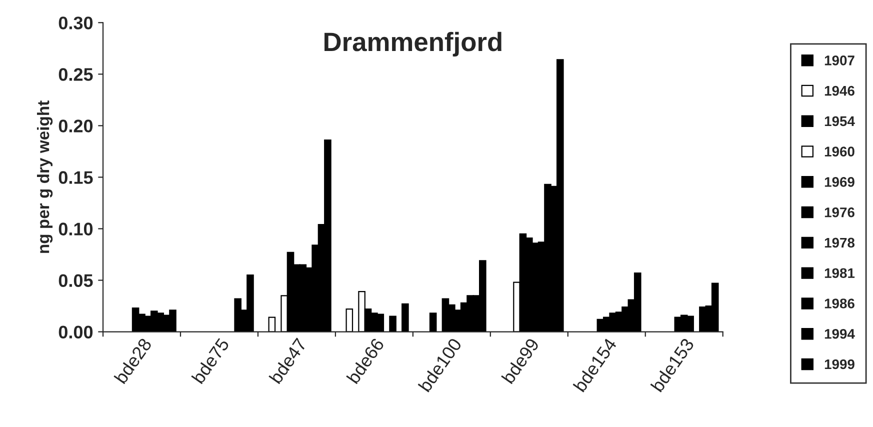  I want to click on legend-label: 1986, so click(839, 303).